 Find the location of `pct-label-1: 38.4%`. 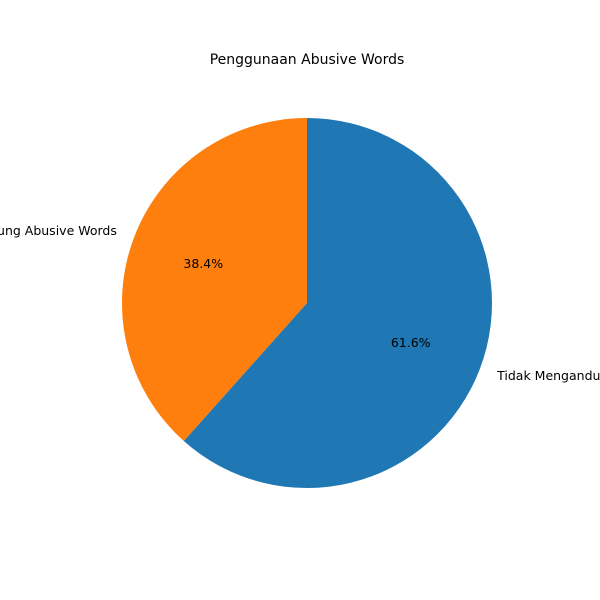

pct-label-1: 38.4% is located at coordinates (203, 263).